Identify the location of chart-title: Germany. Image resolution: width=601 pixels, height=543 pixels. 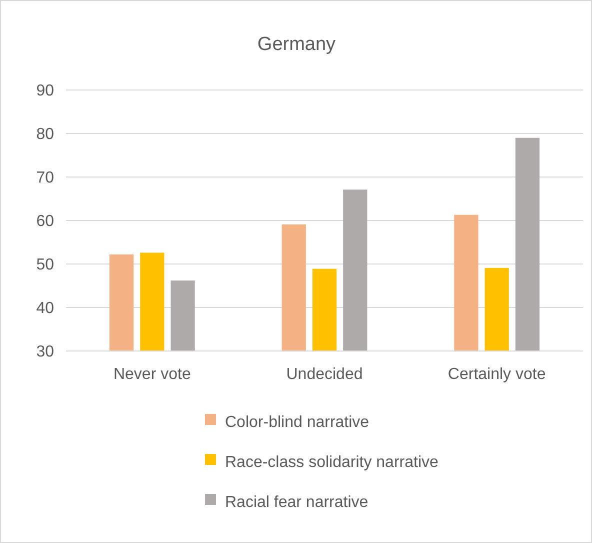
(296, 44).